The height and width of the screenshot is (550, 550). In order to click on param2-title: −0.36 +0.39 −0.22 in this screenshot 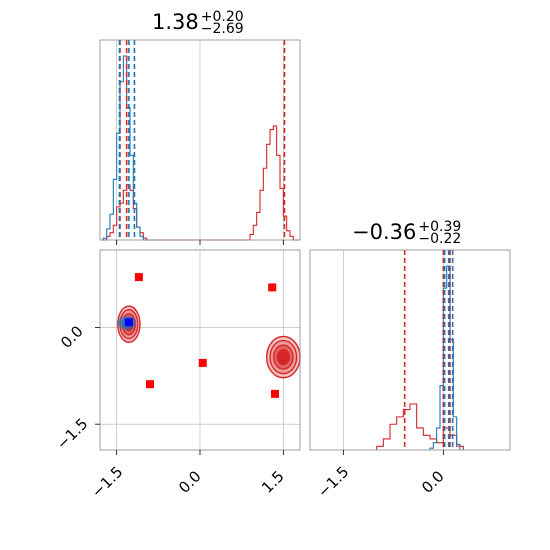, I will do `click(407, 233)`.